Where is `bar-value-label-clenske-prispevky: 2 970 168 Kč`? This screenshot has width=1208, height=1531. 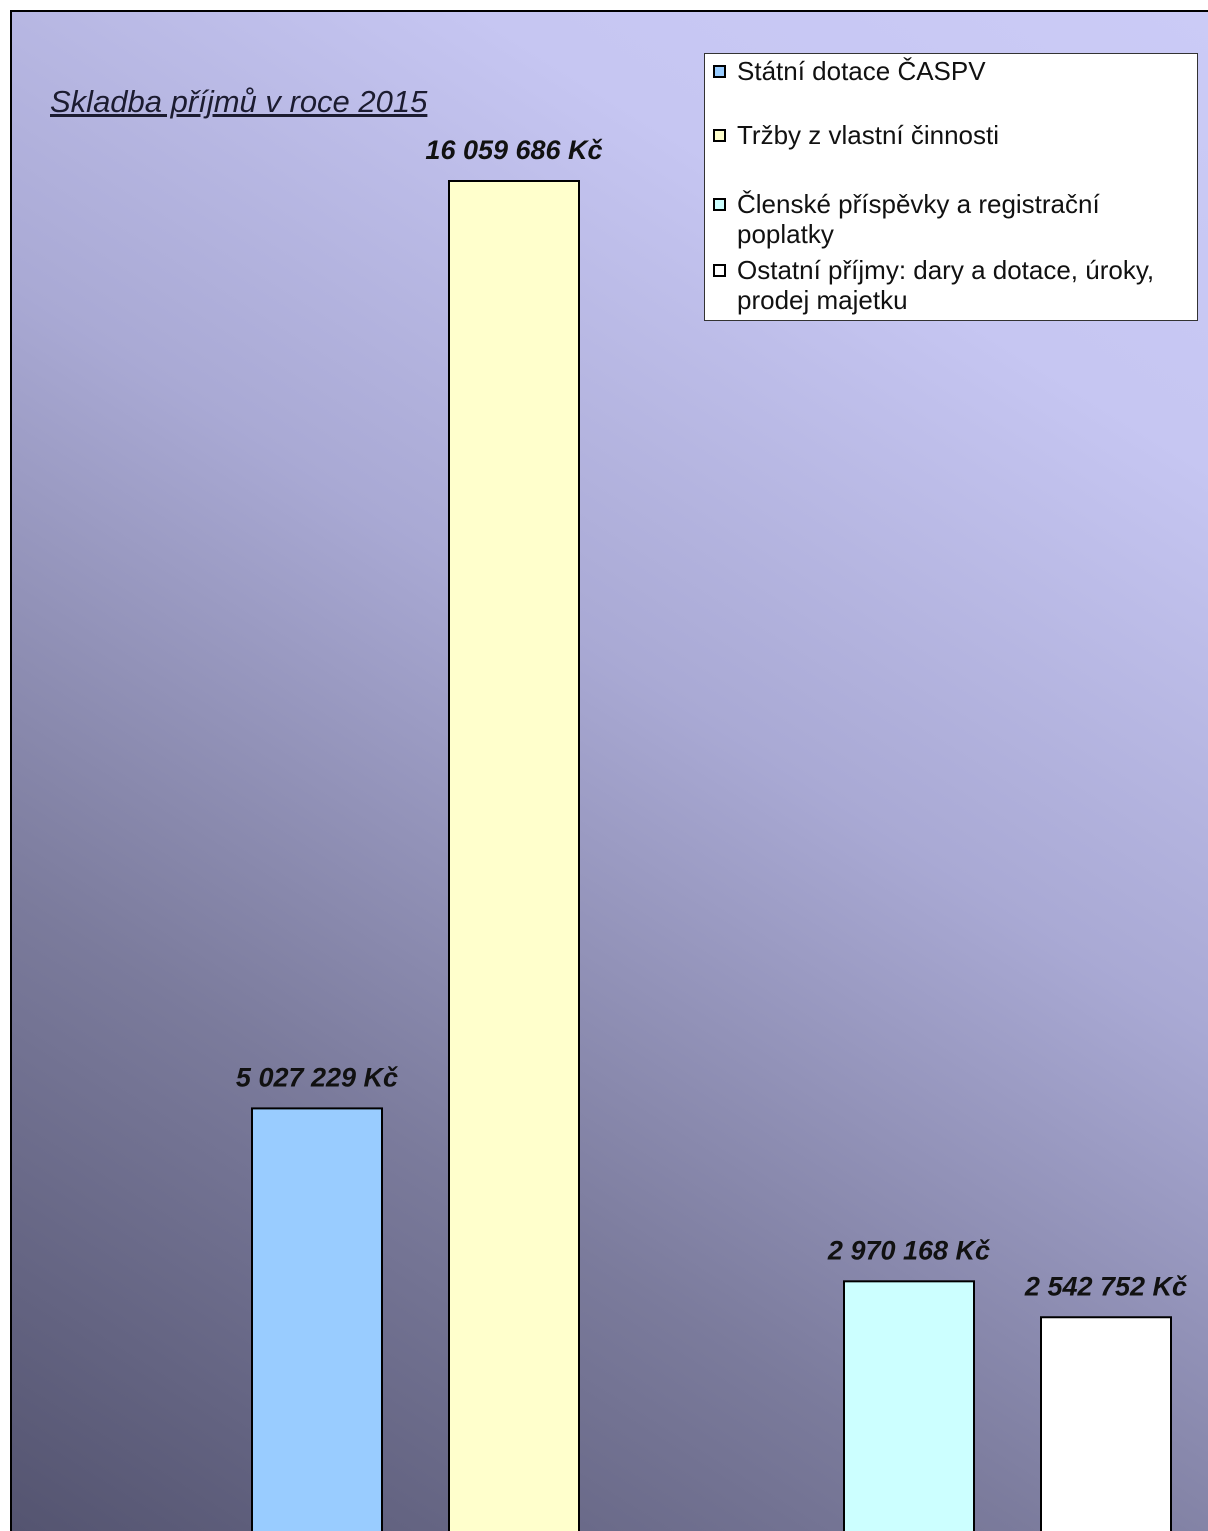
bar-value-label-clenske-prispevky: 2 970 168 Kč is located at coordinates (908, 1250).